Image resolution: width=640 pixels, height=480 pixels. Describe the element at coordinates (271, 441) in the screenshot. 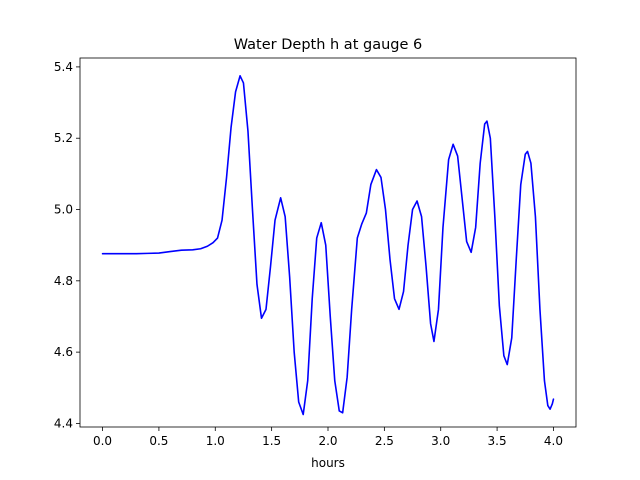

I see `x-tick-label: 1.5` at that location.